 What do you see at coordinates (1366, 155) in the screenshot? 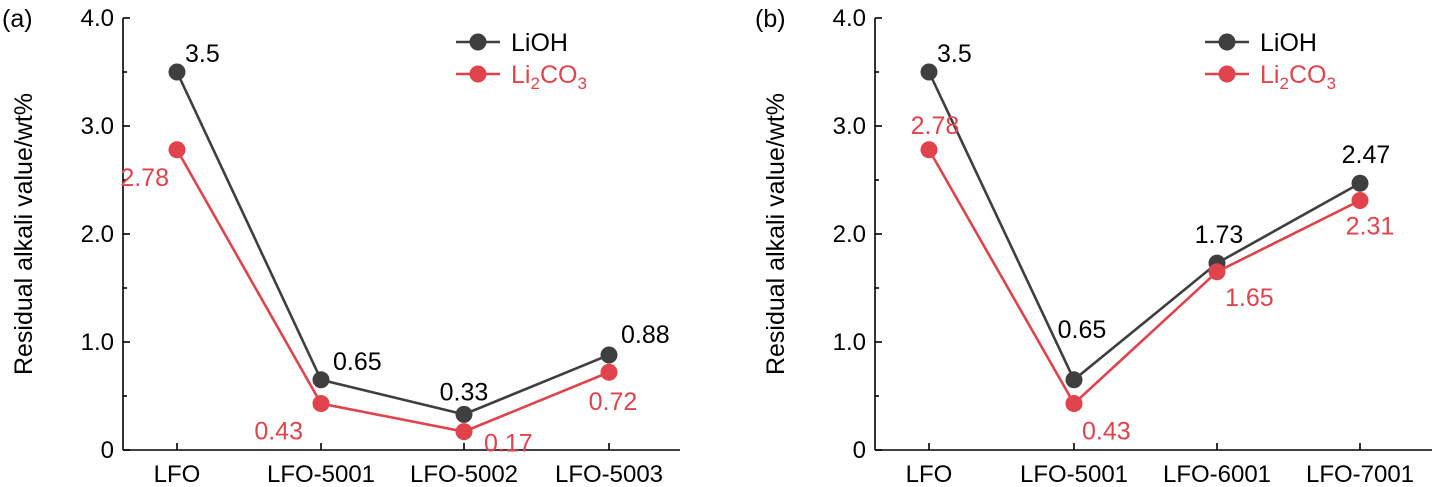
I see `data-label: 2.47` at bounding box center [1366, 155].